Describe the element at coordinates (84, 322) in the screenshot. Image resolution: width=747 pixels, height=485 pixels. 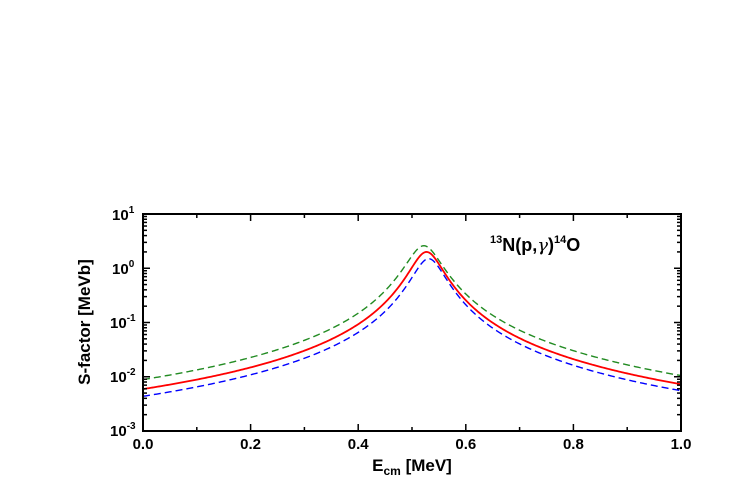
I see `y-axis-title: S-factor [MeVb]` at that location.